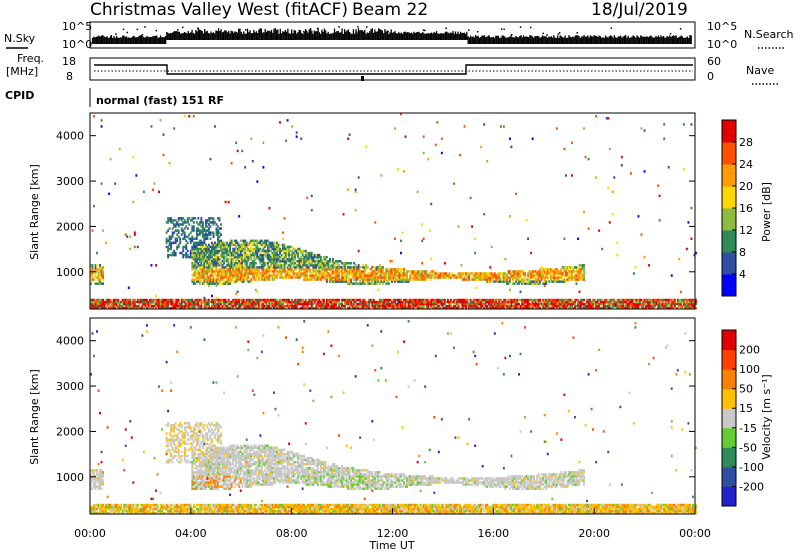 The width and height of the screenshot is (800, 558). Describe the element at coordinates (160, 100) in the screenshot. I see `cpid-value: normal (fast) 151 RF` at that location.